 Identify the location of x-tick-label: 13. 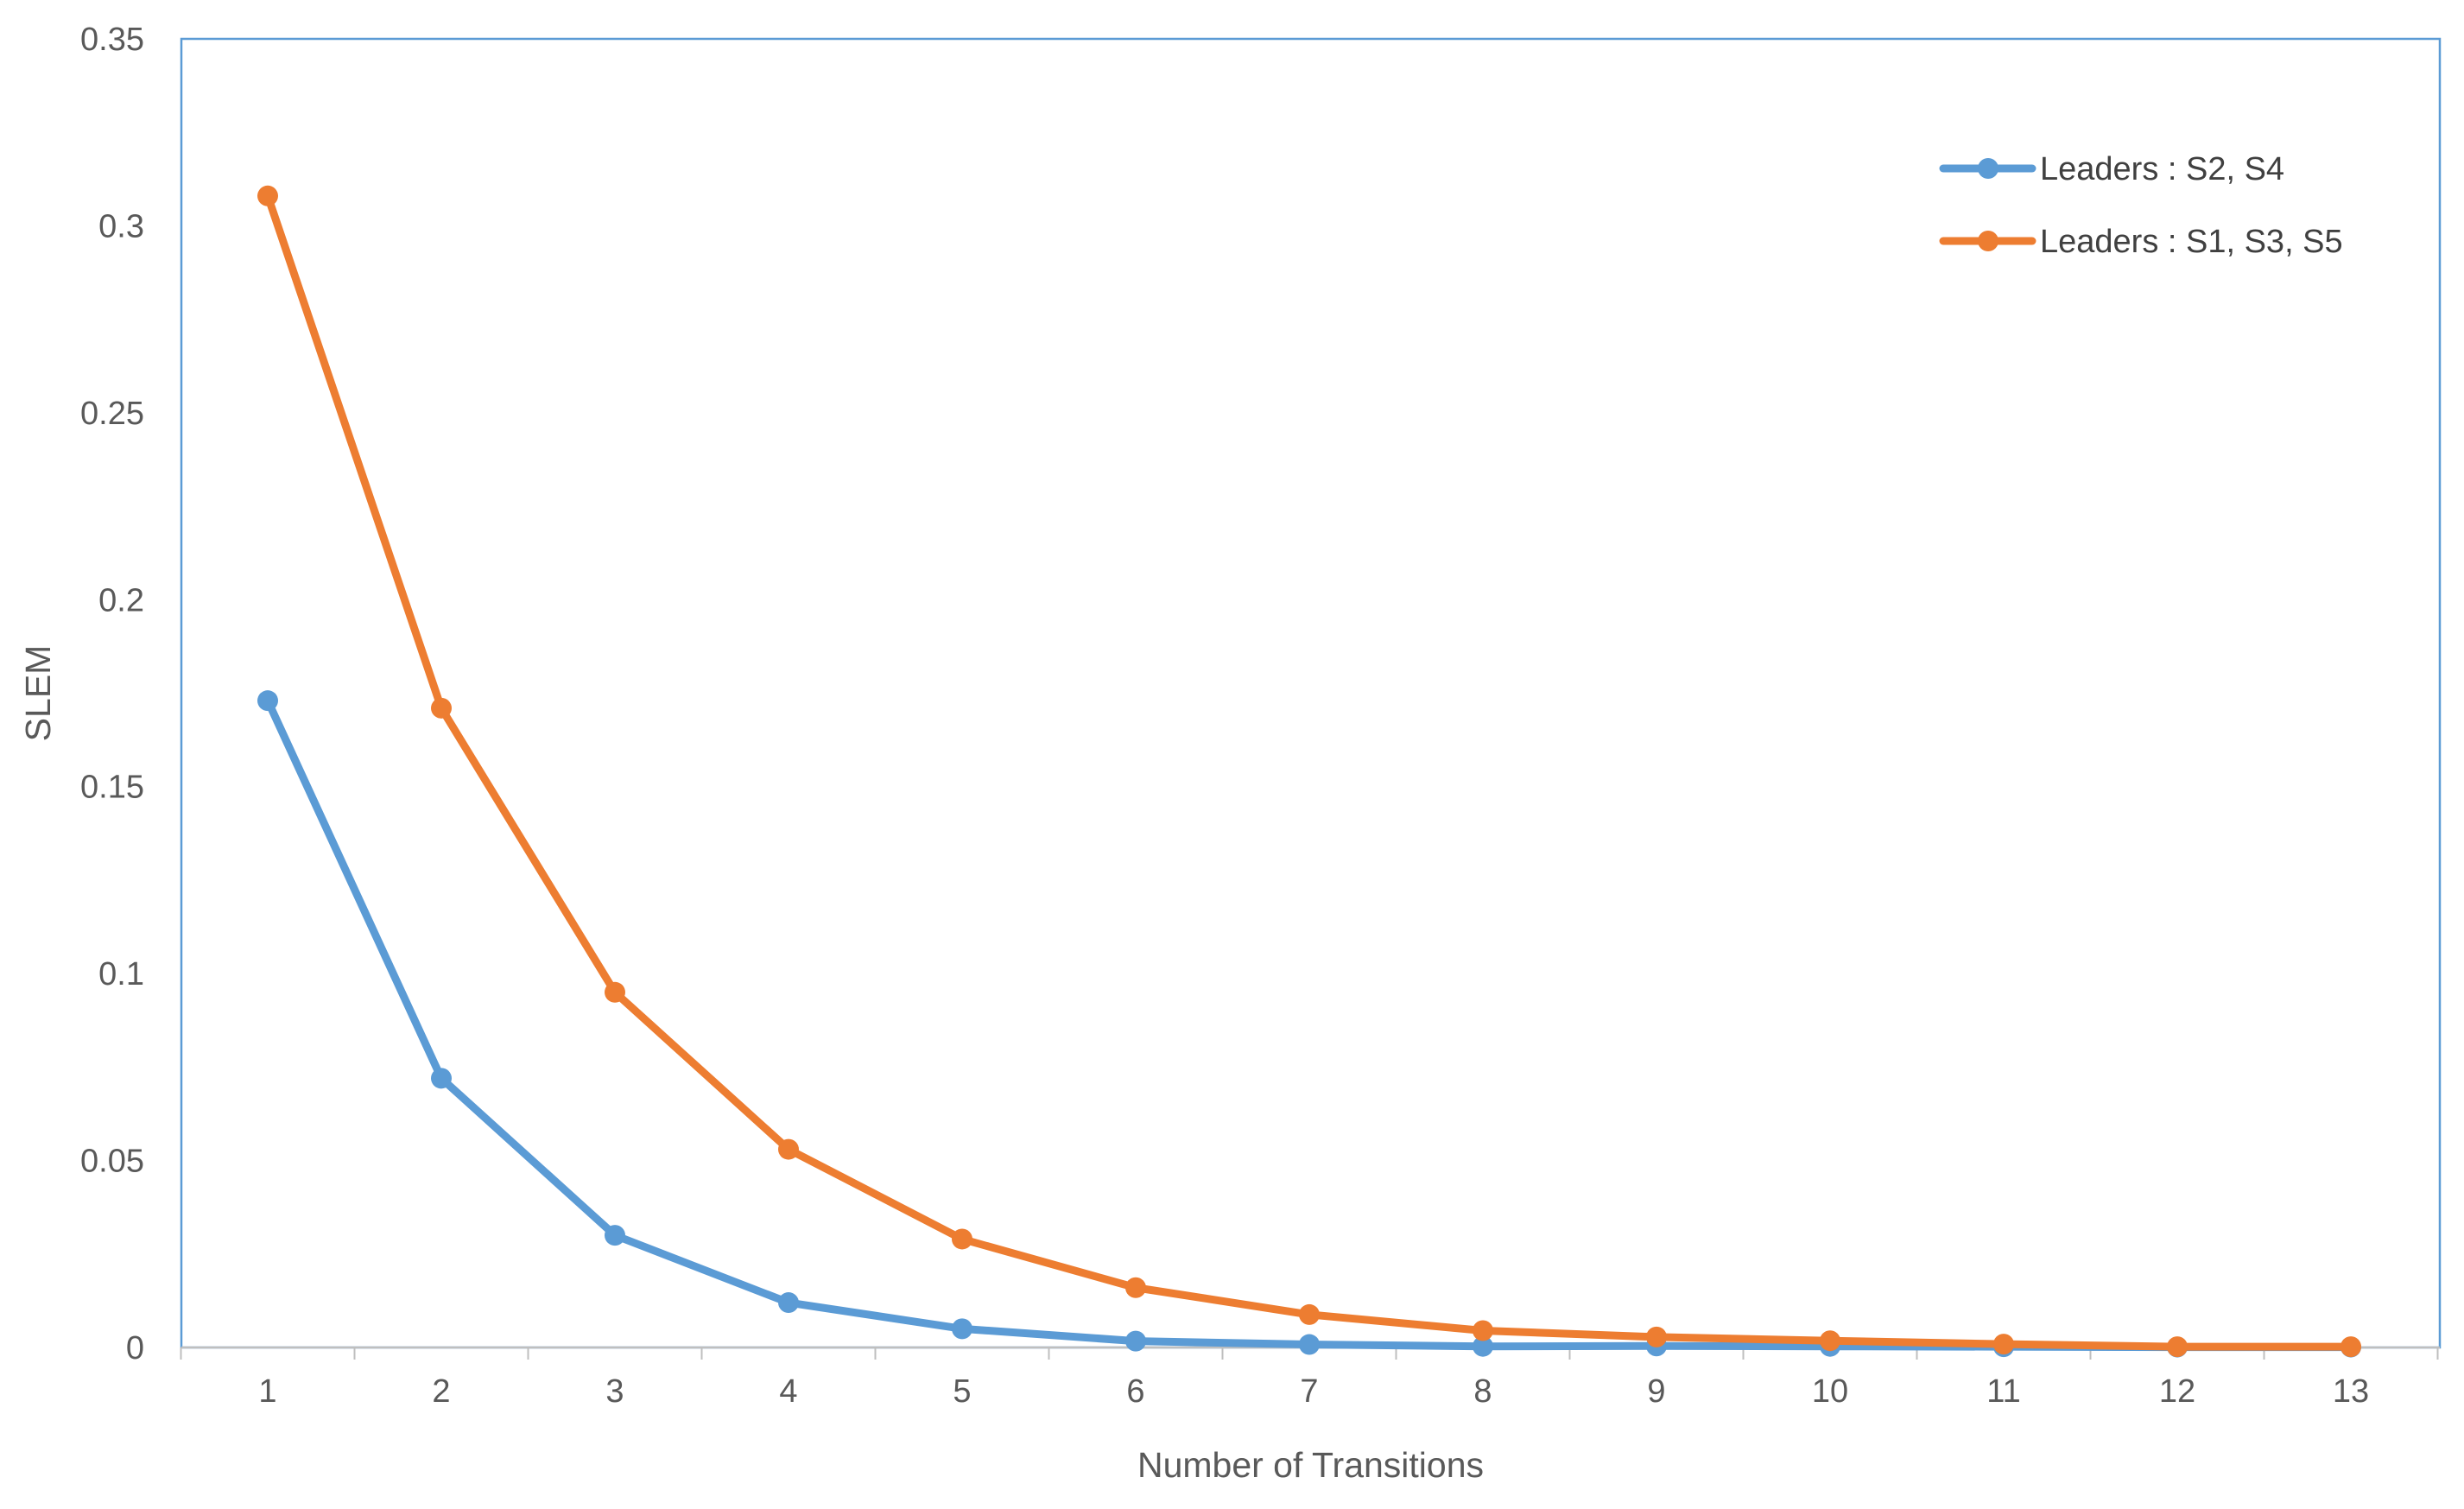
(2351, 1391).